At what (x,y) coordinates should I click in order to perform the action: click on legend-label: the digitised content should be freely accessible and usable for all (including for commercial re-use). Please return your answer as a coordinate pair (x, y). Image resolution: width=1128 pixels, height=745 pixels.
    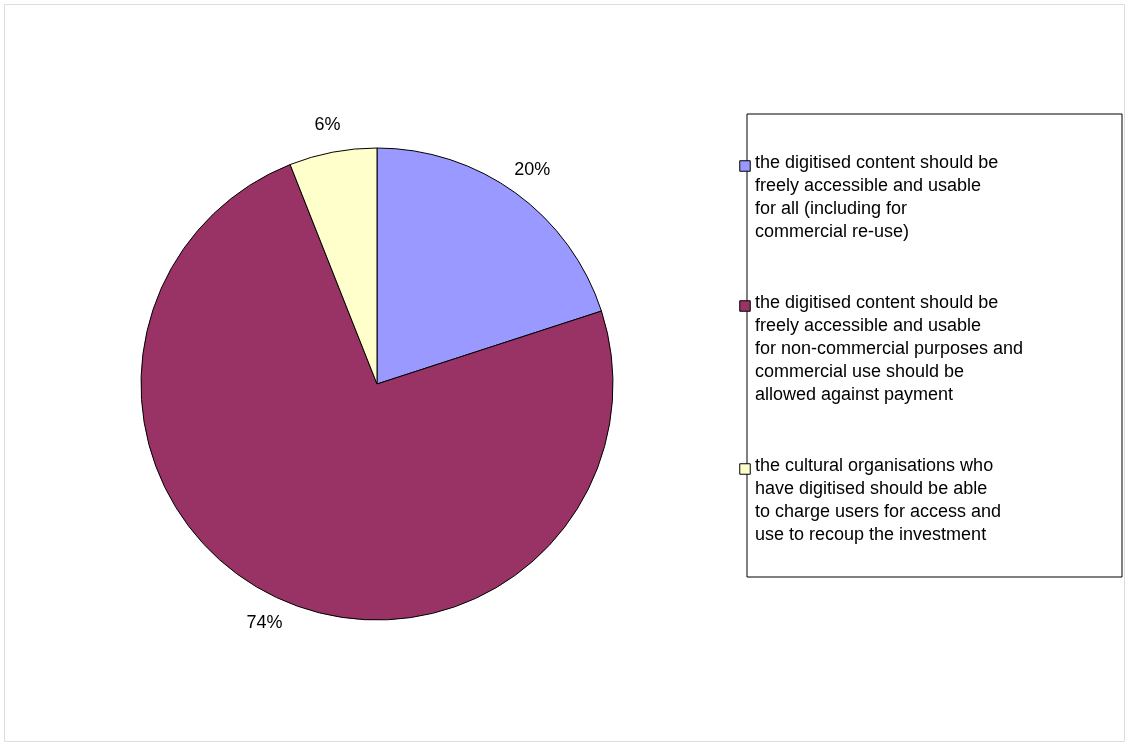
    Looking at the image, I should click on (877, 196).